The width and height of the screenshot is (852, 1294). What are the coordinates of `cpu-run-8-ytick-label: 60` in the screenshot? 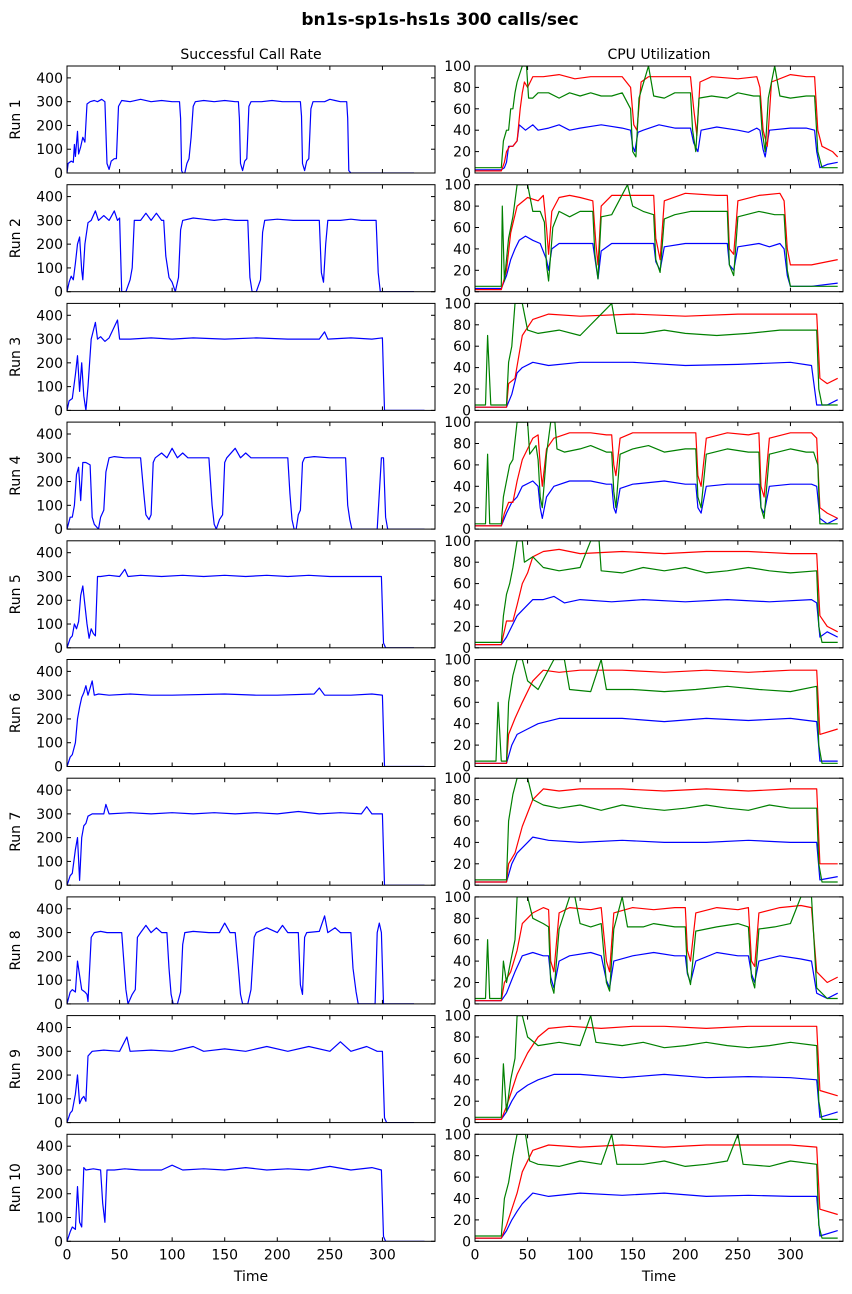 It's located at (462, 941).